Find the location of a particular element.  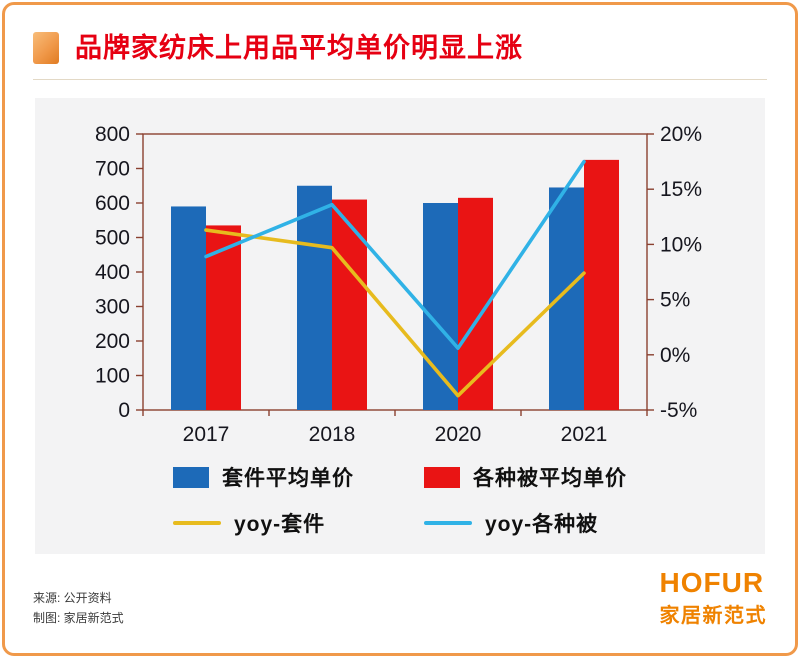

hofur-logo-text: HOFUR is located at coordinates (712, 582).